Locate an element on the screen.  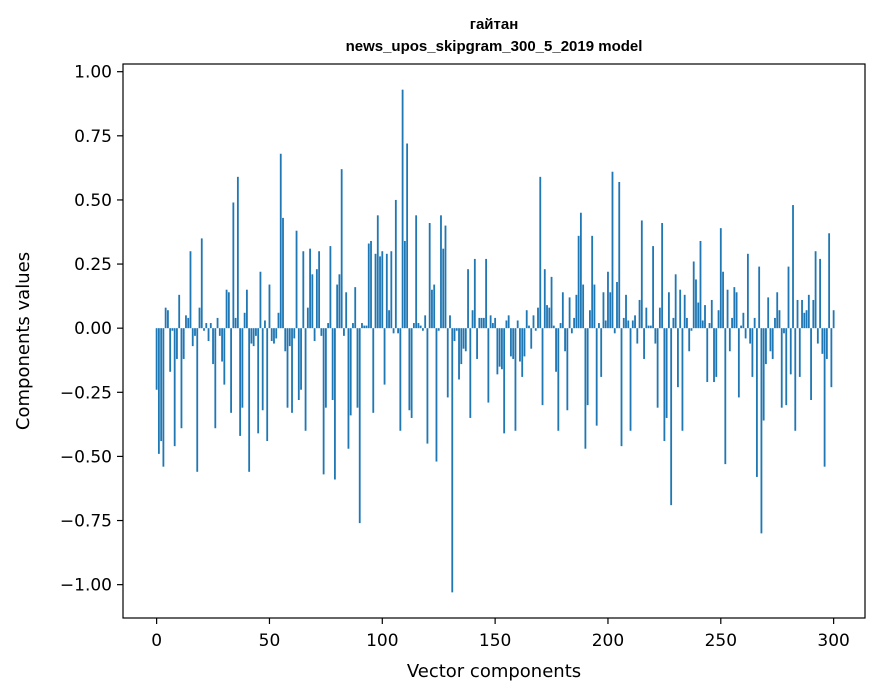
y-tick-label: −0.25 is located at coordinates (86, 393).